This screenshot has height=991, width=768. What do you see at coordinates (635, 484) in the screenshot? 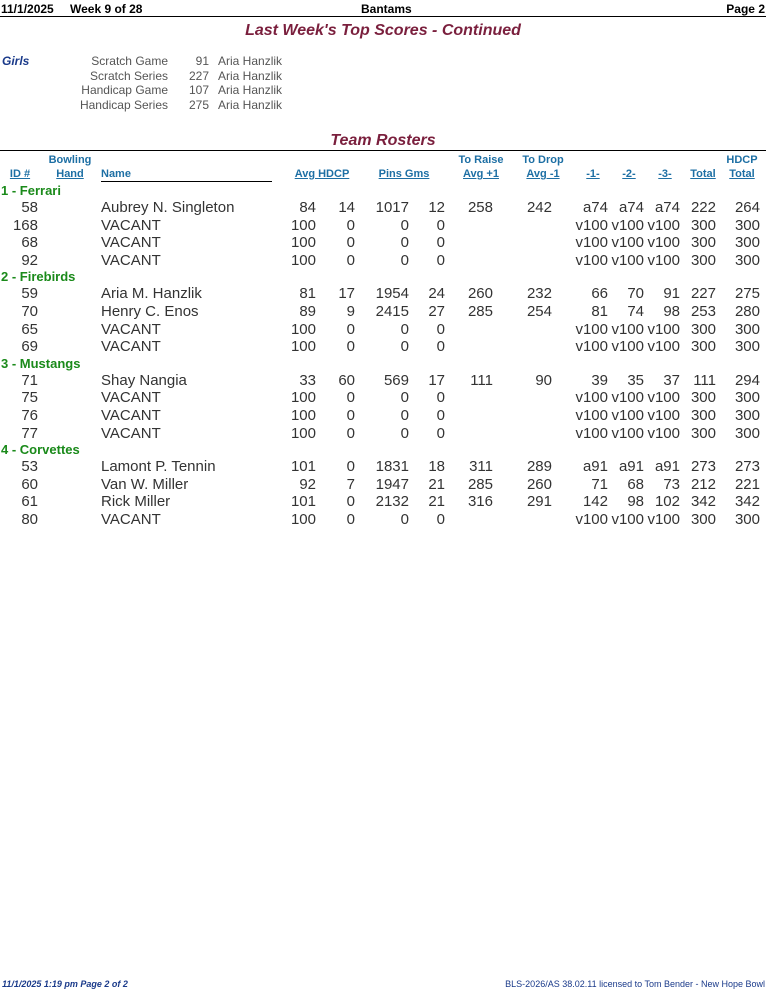
I see `cell-g2: 68` at bounding box center [635, 484].